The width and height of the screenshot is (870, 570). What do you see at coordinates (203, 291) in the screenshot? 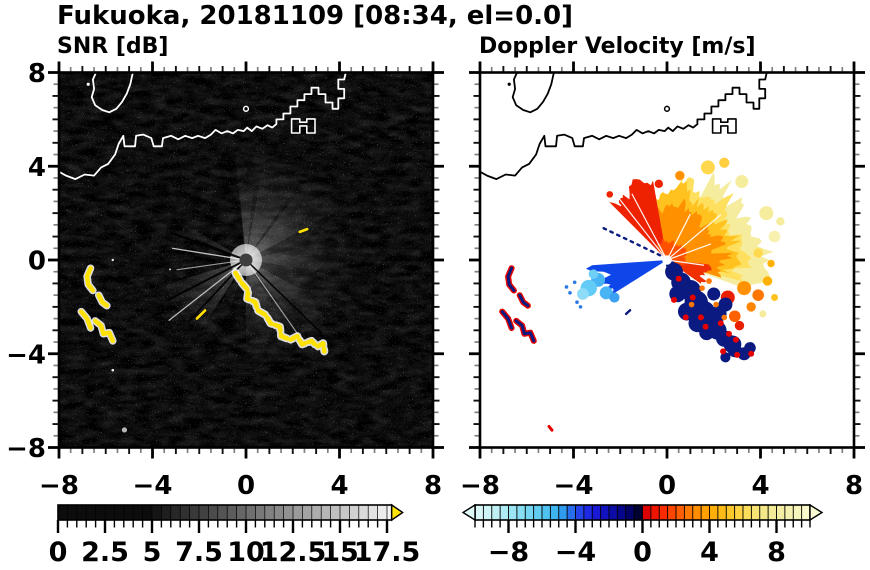
I see `snr-clutter-yellow` at bounding box center [203, 291].